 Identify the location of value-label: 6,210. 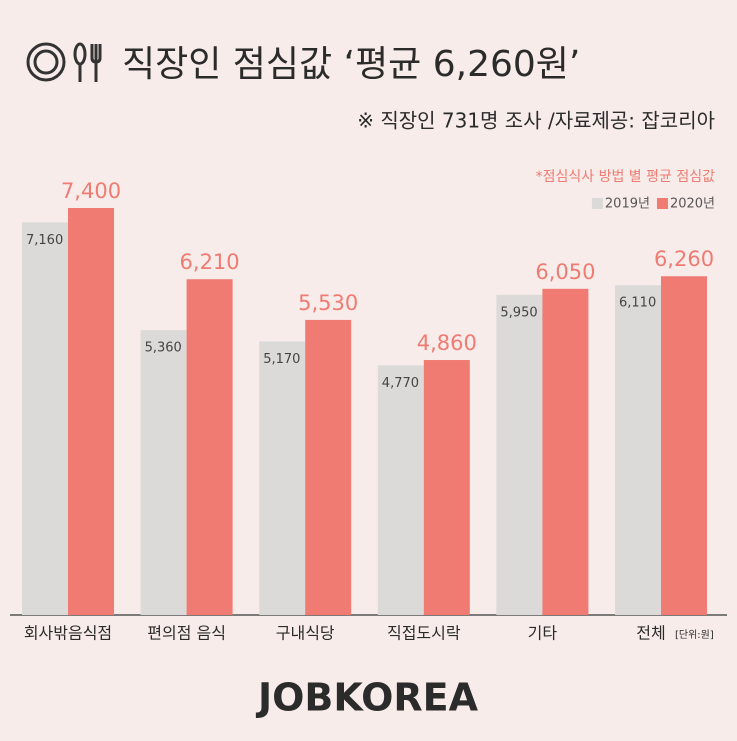
(210, 262).